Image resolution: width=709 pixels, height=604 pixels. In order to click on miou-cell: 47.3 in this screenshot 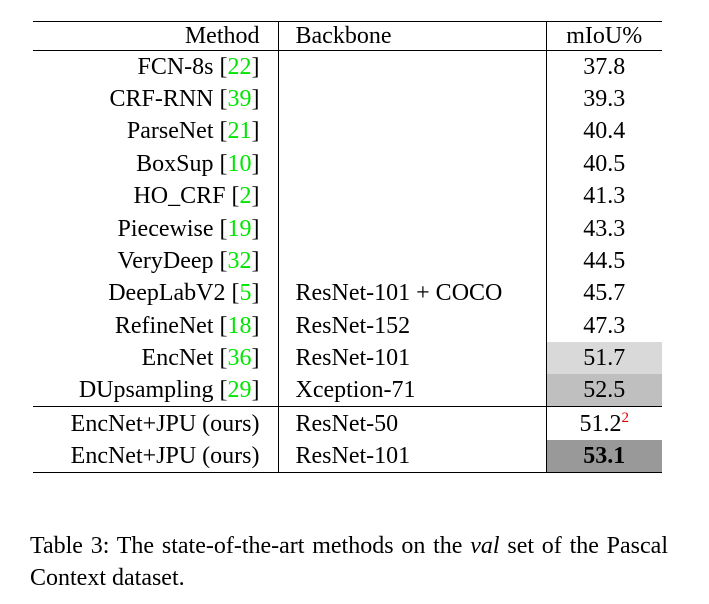, I will do `click(603, 326)`.